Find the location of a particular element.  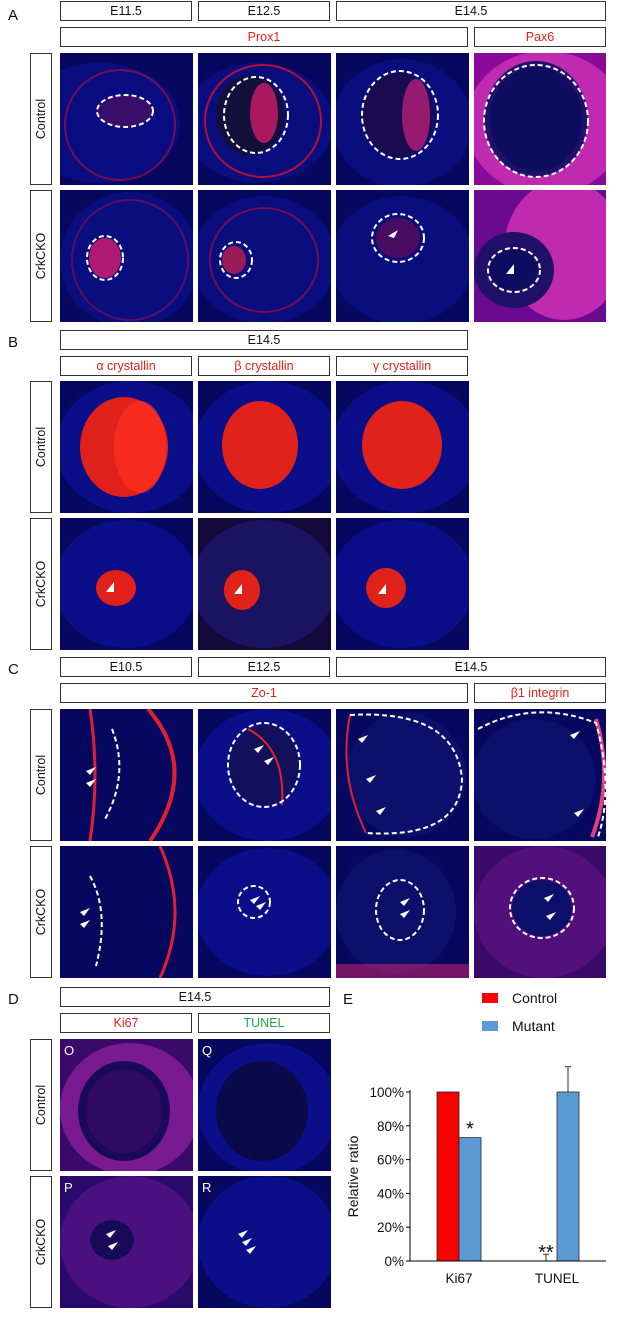

d-row-control: Control is located at coordinates (41, 1105).